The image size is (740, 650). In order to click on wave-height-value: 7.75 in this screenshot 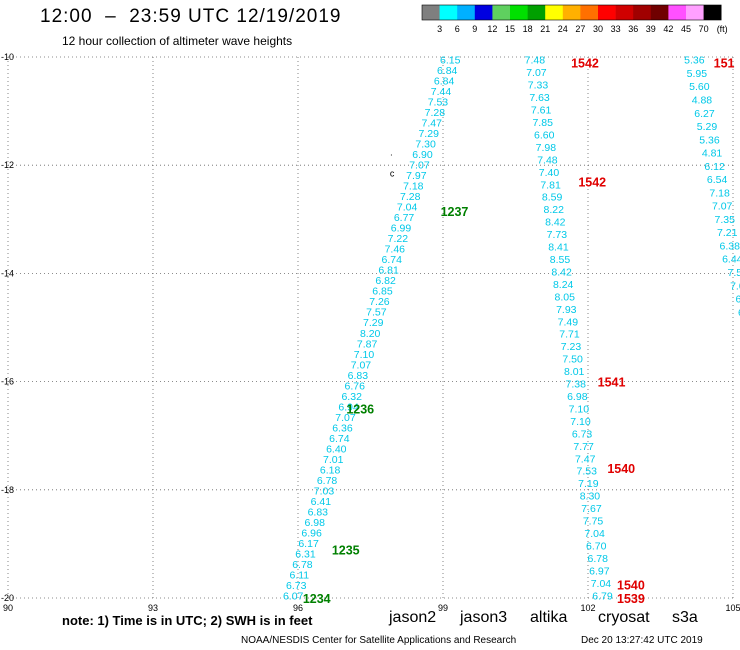, I will do `click(593, 522)`.